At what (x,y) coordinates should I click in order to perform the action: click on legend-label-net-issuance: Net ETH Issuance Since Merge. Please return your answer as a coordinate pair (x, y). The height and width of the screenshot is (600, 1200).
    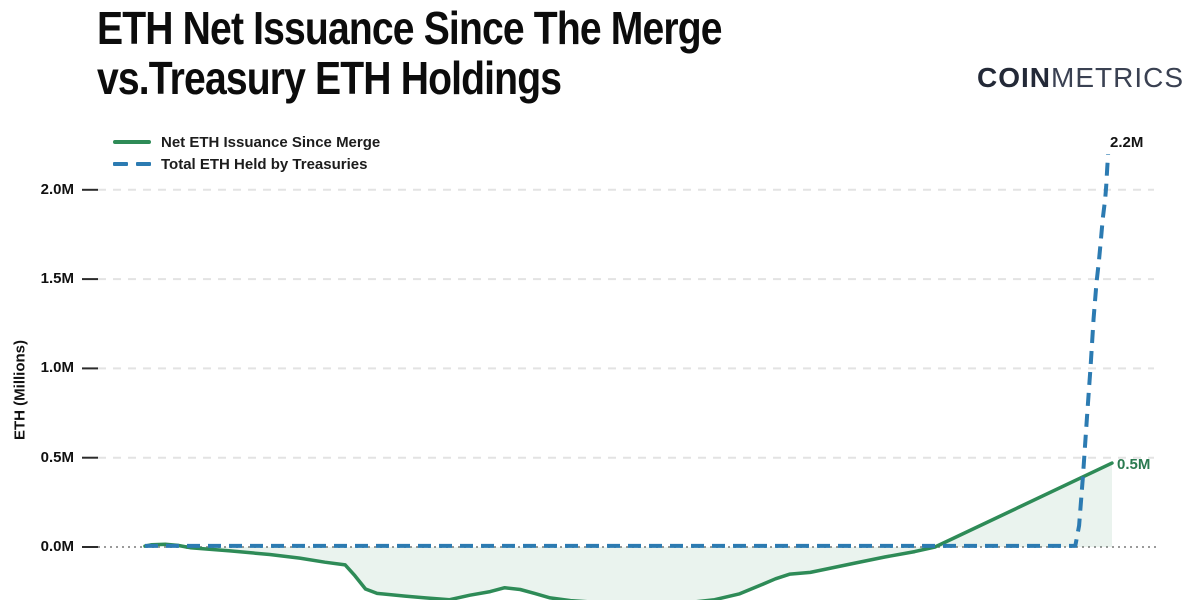
    Looking at the image, I should click on (271, 142).